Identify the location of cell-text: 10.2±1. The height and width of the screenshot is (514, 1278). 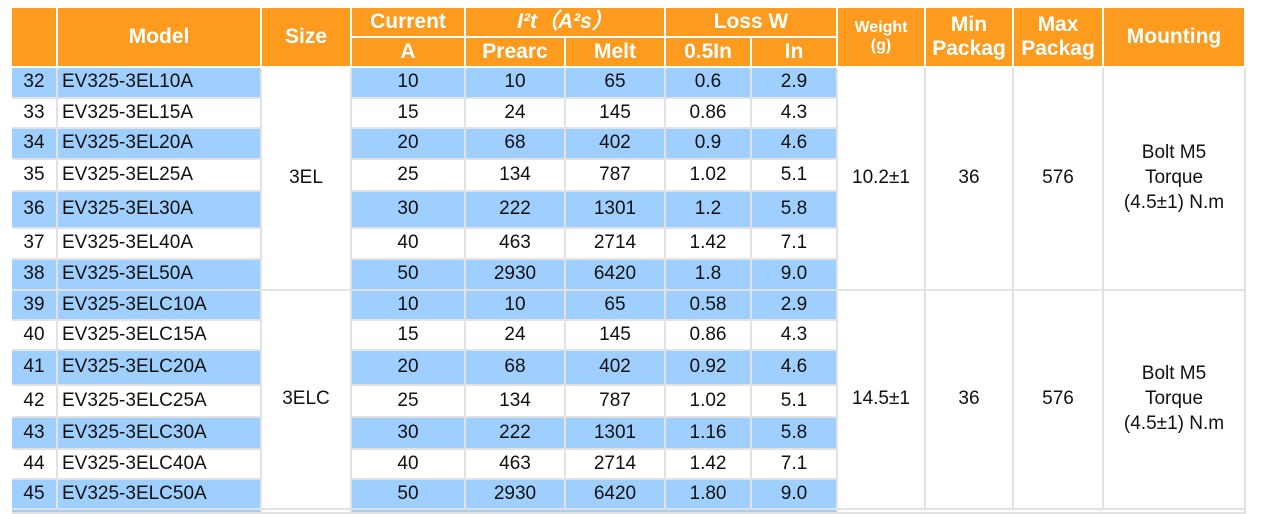
(881, 178).